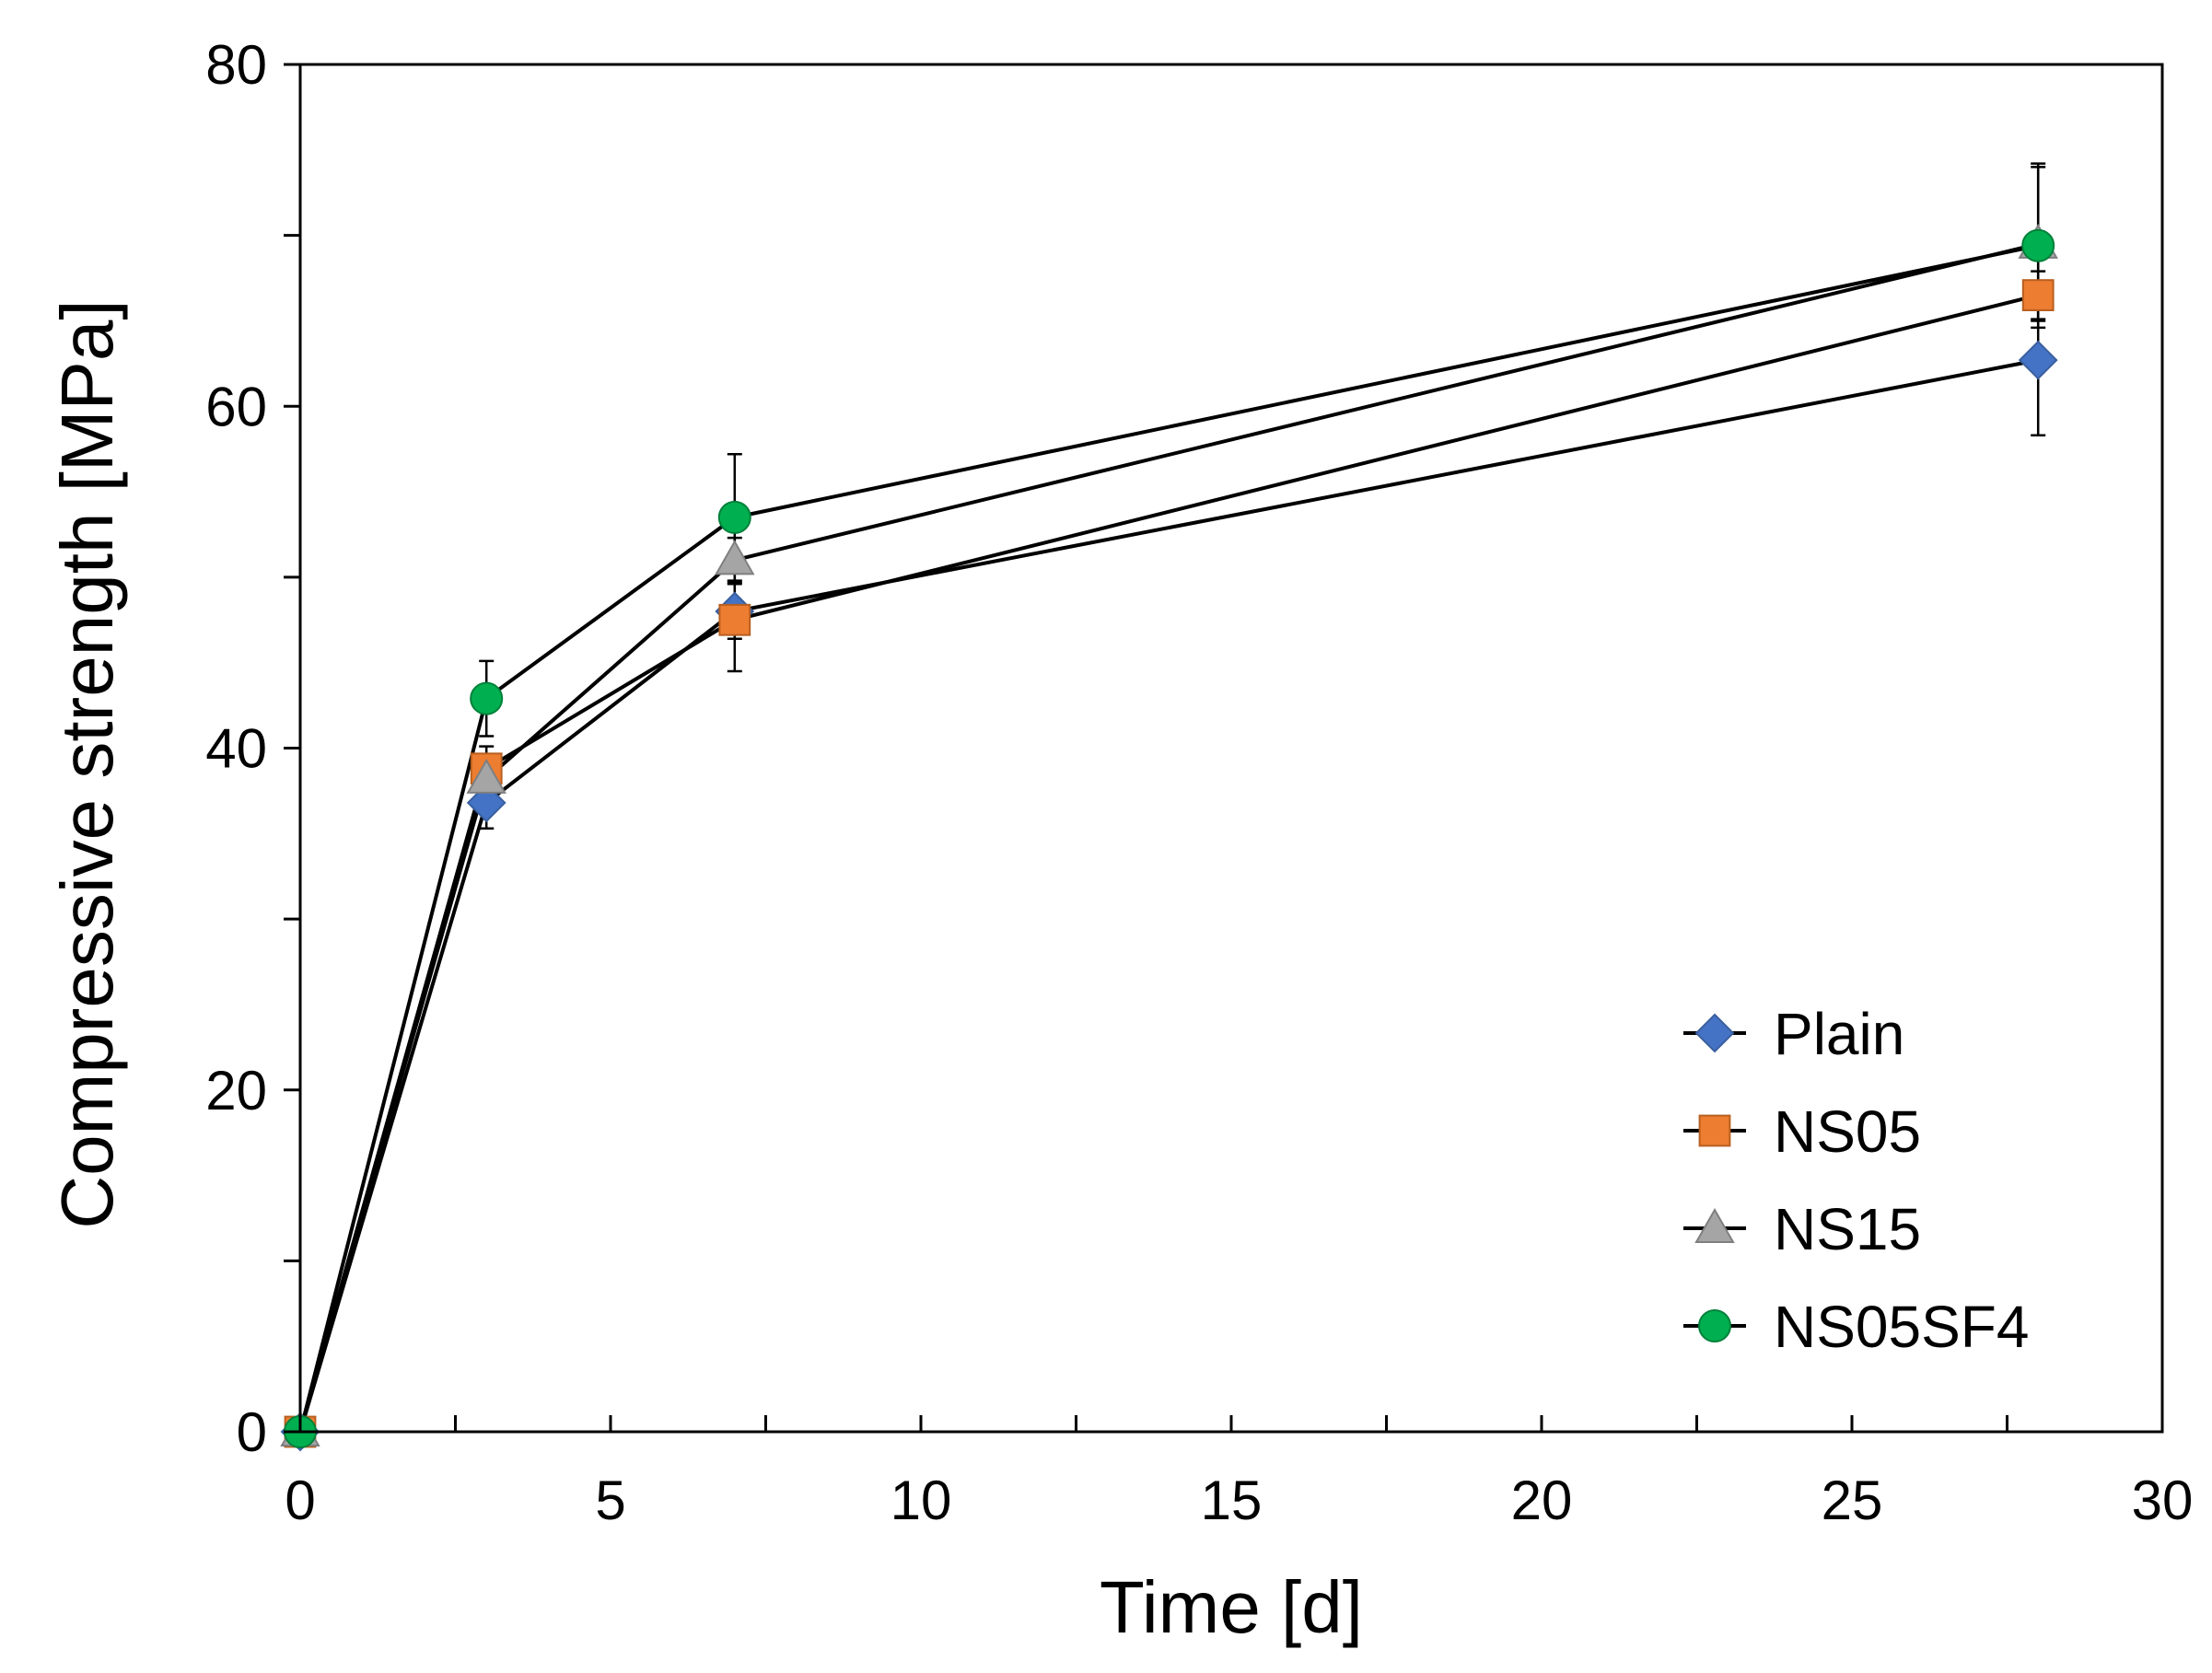  Describe the element at coordinates (1902, 1327) in the screenshot. I see `legend-label: NS05SF4` at that location.